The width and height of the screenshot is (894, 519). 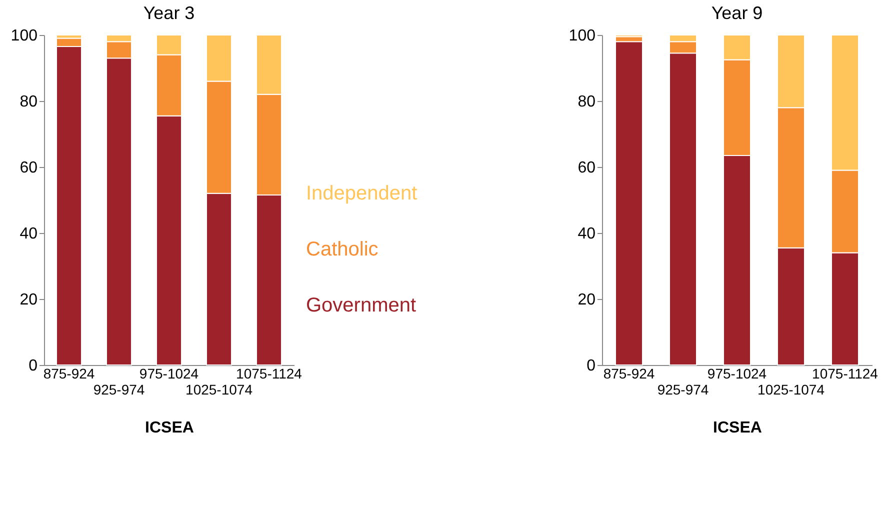 What do you see at coordinates (169, 13) in the screenshot?
I see `chart-title: Year 3` at bounding box center [169, 13].